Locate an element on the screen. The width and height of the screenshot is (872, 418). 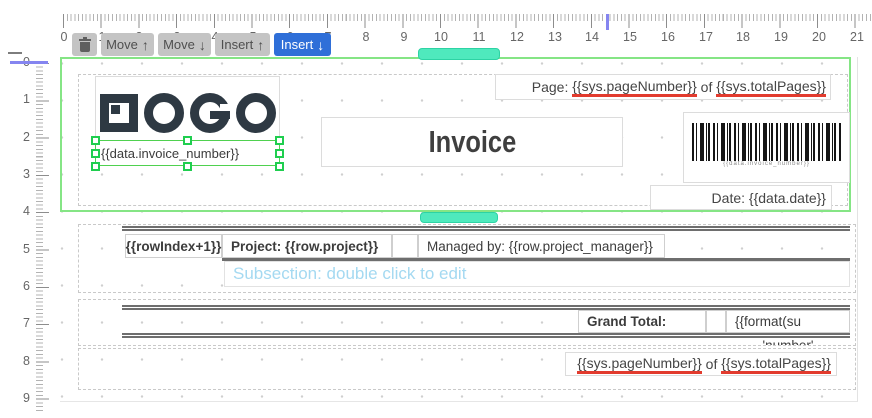
logo-image-element is located at coordinates (187, 113).